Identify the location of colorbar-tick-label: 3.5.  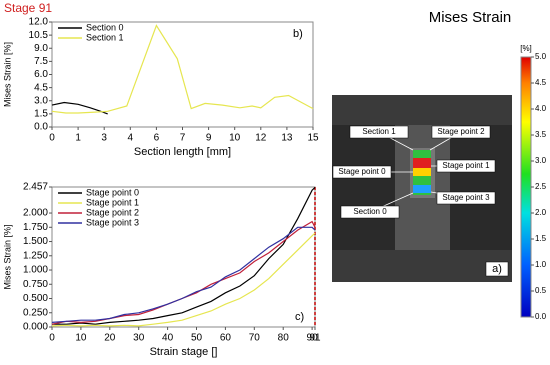
(541, 134).